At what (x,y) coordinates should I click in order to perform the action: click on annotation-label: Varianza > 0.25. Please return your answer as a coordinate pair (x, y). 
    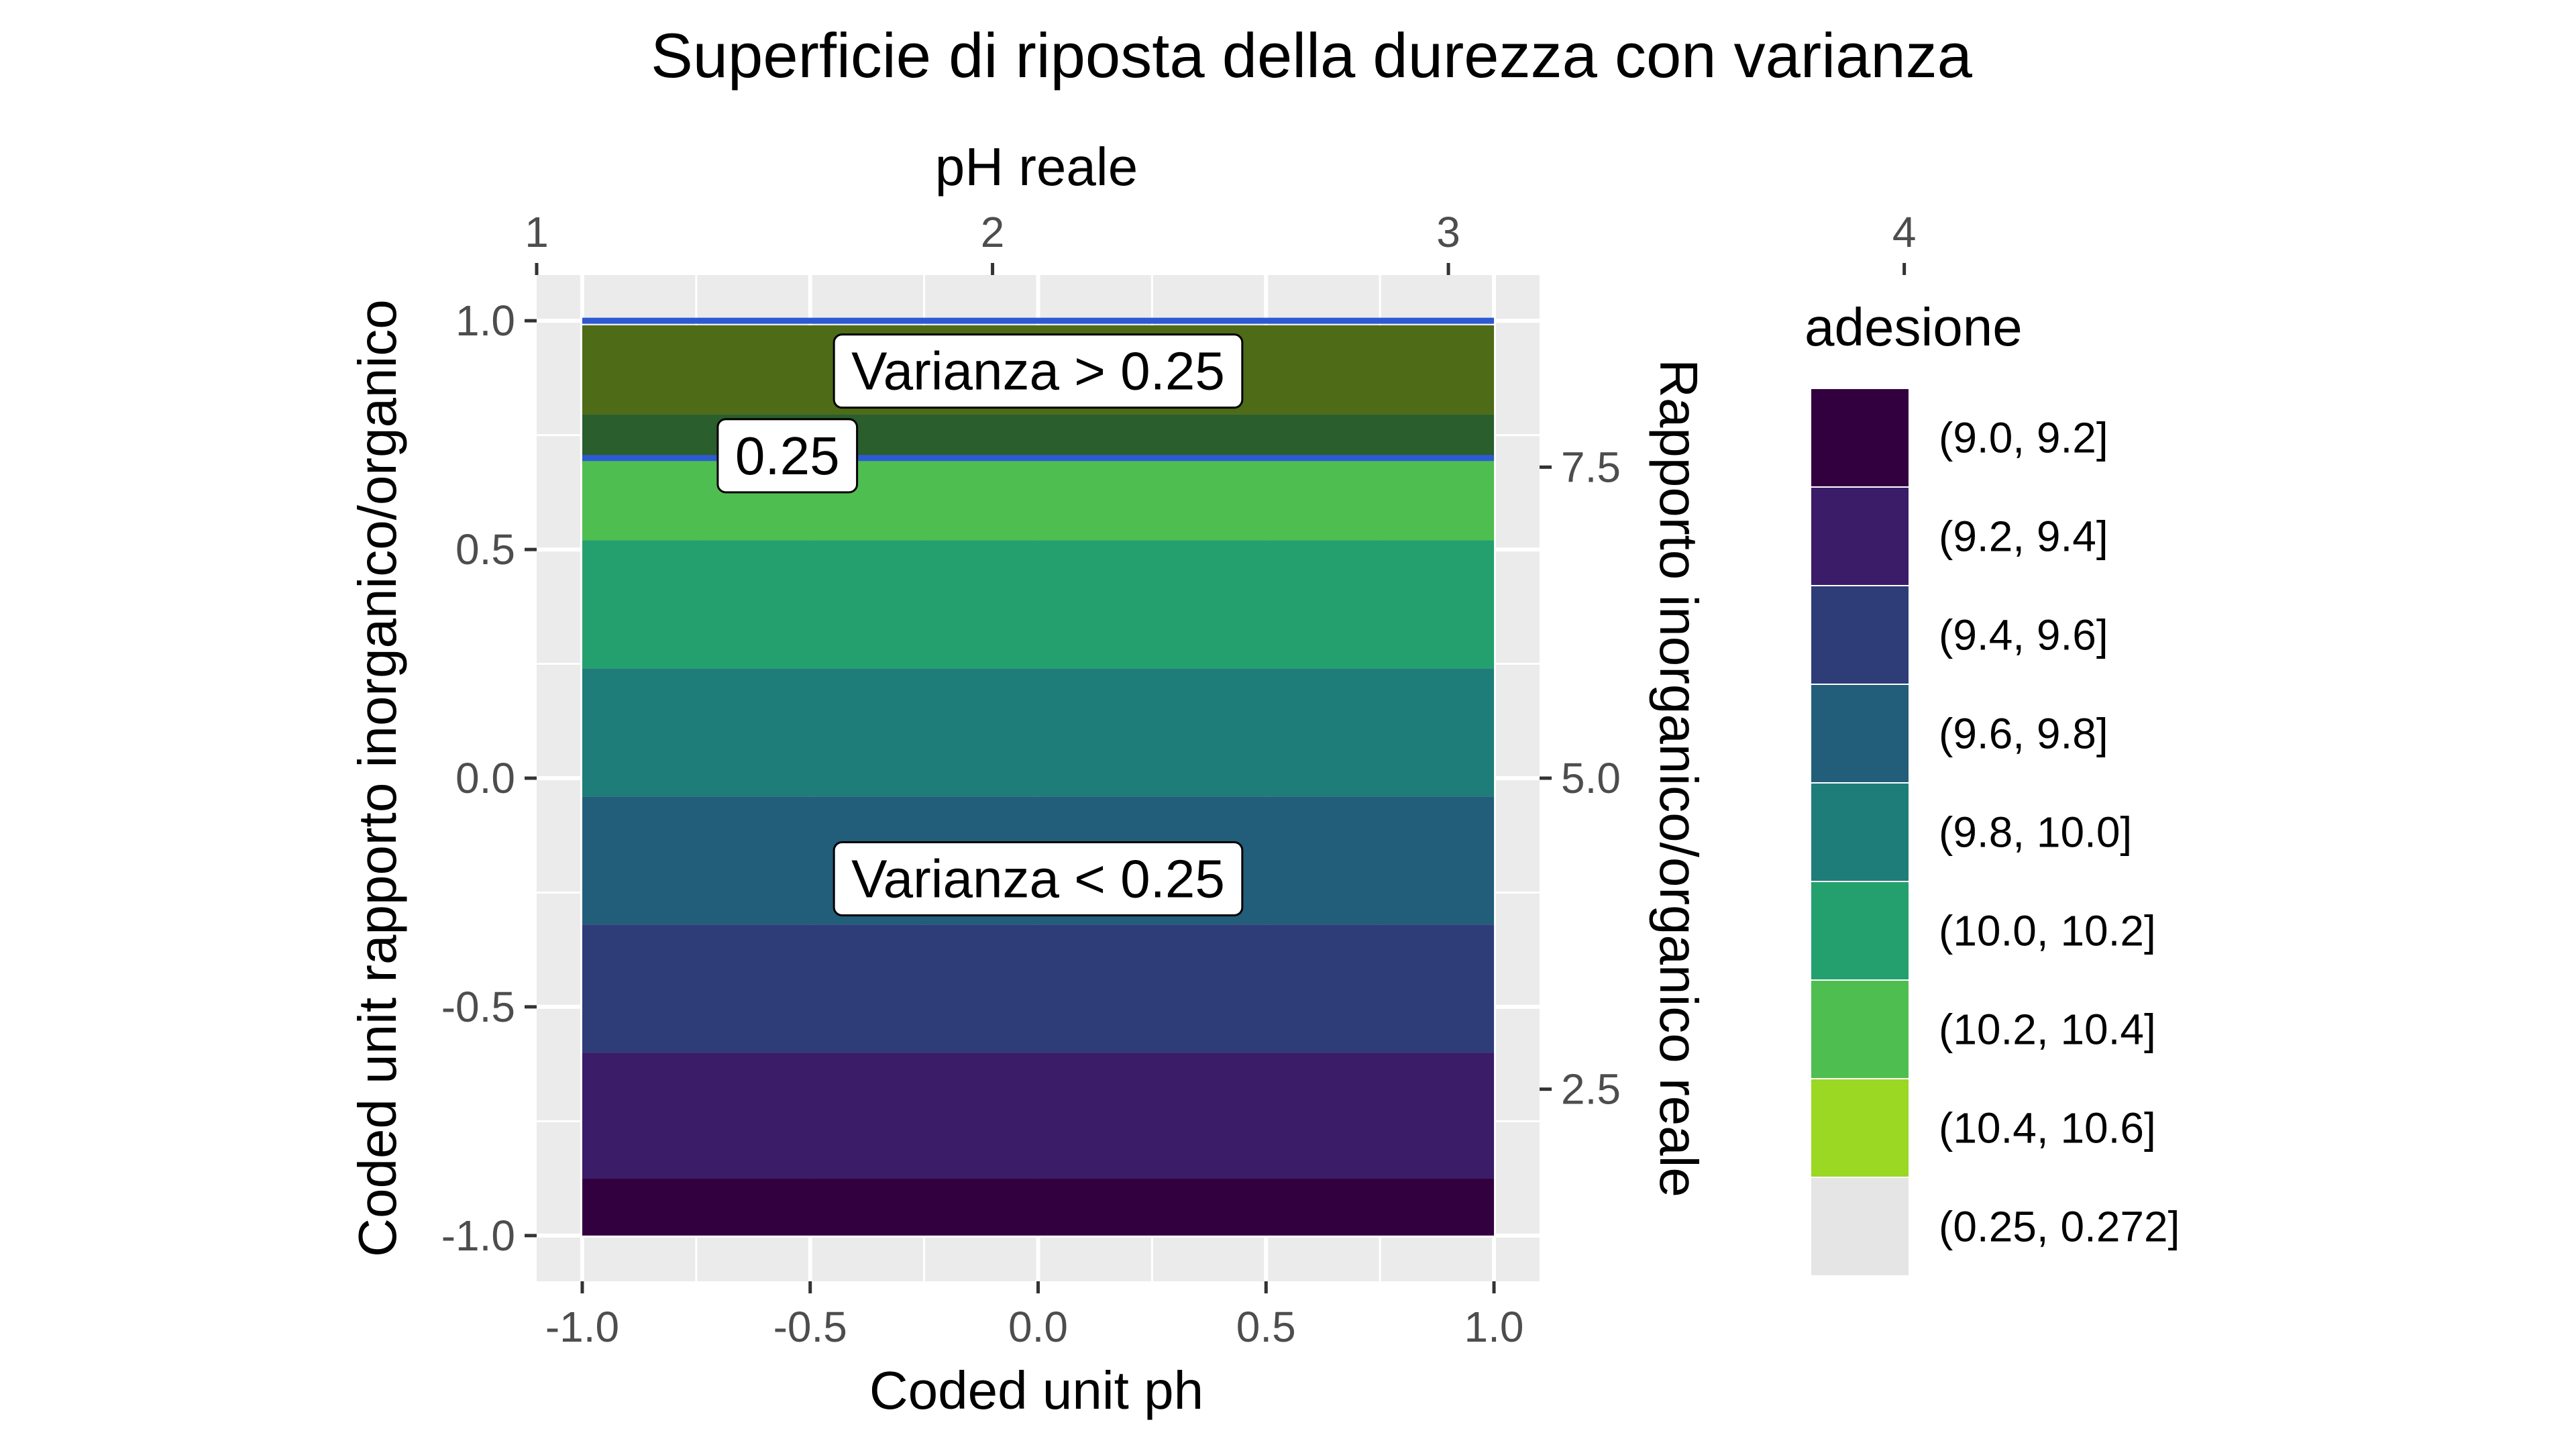
    Looking at the image, I should click on (1038, 371).